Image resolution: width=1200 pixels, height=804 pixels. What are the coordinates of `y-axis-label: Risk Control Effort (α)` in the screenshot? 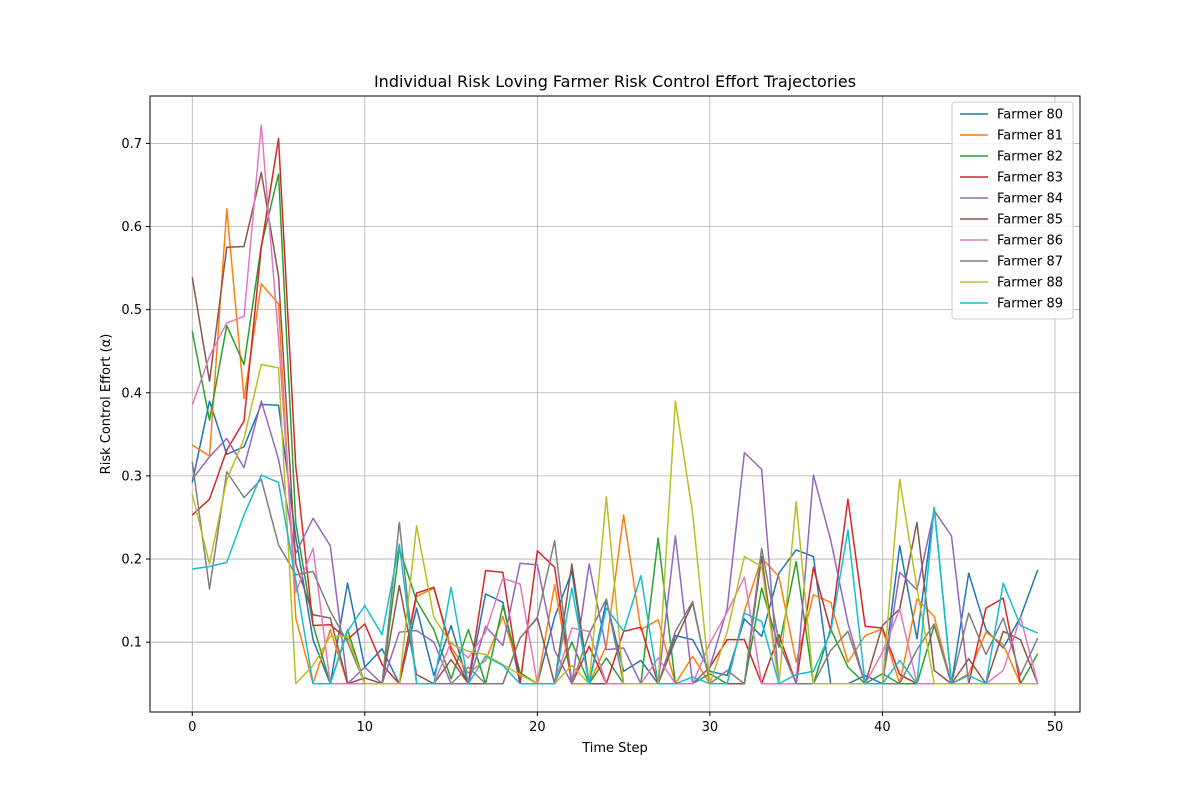 It's located at (106, 404).